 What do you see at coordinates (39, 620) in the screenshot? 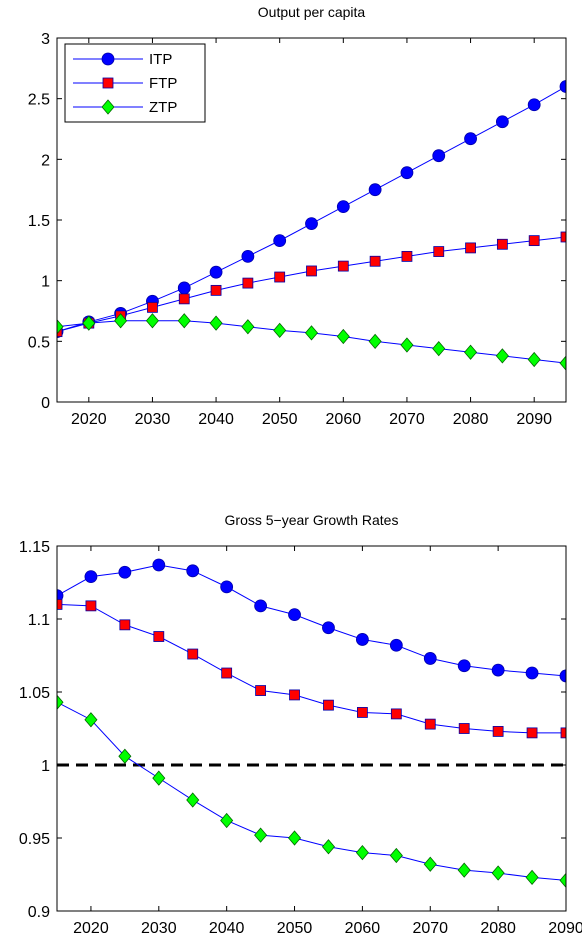
I see `y-tick-label: 1.1` at bounding box center [39, 620].